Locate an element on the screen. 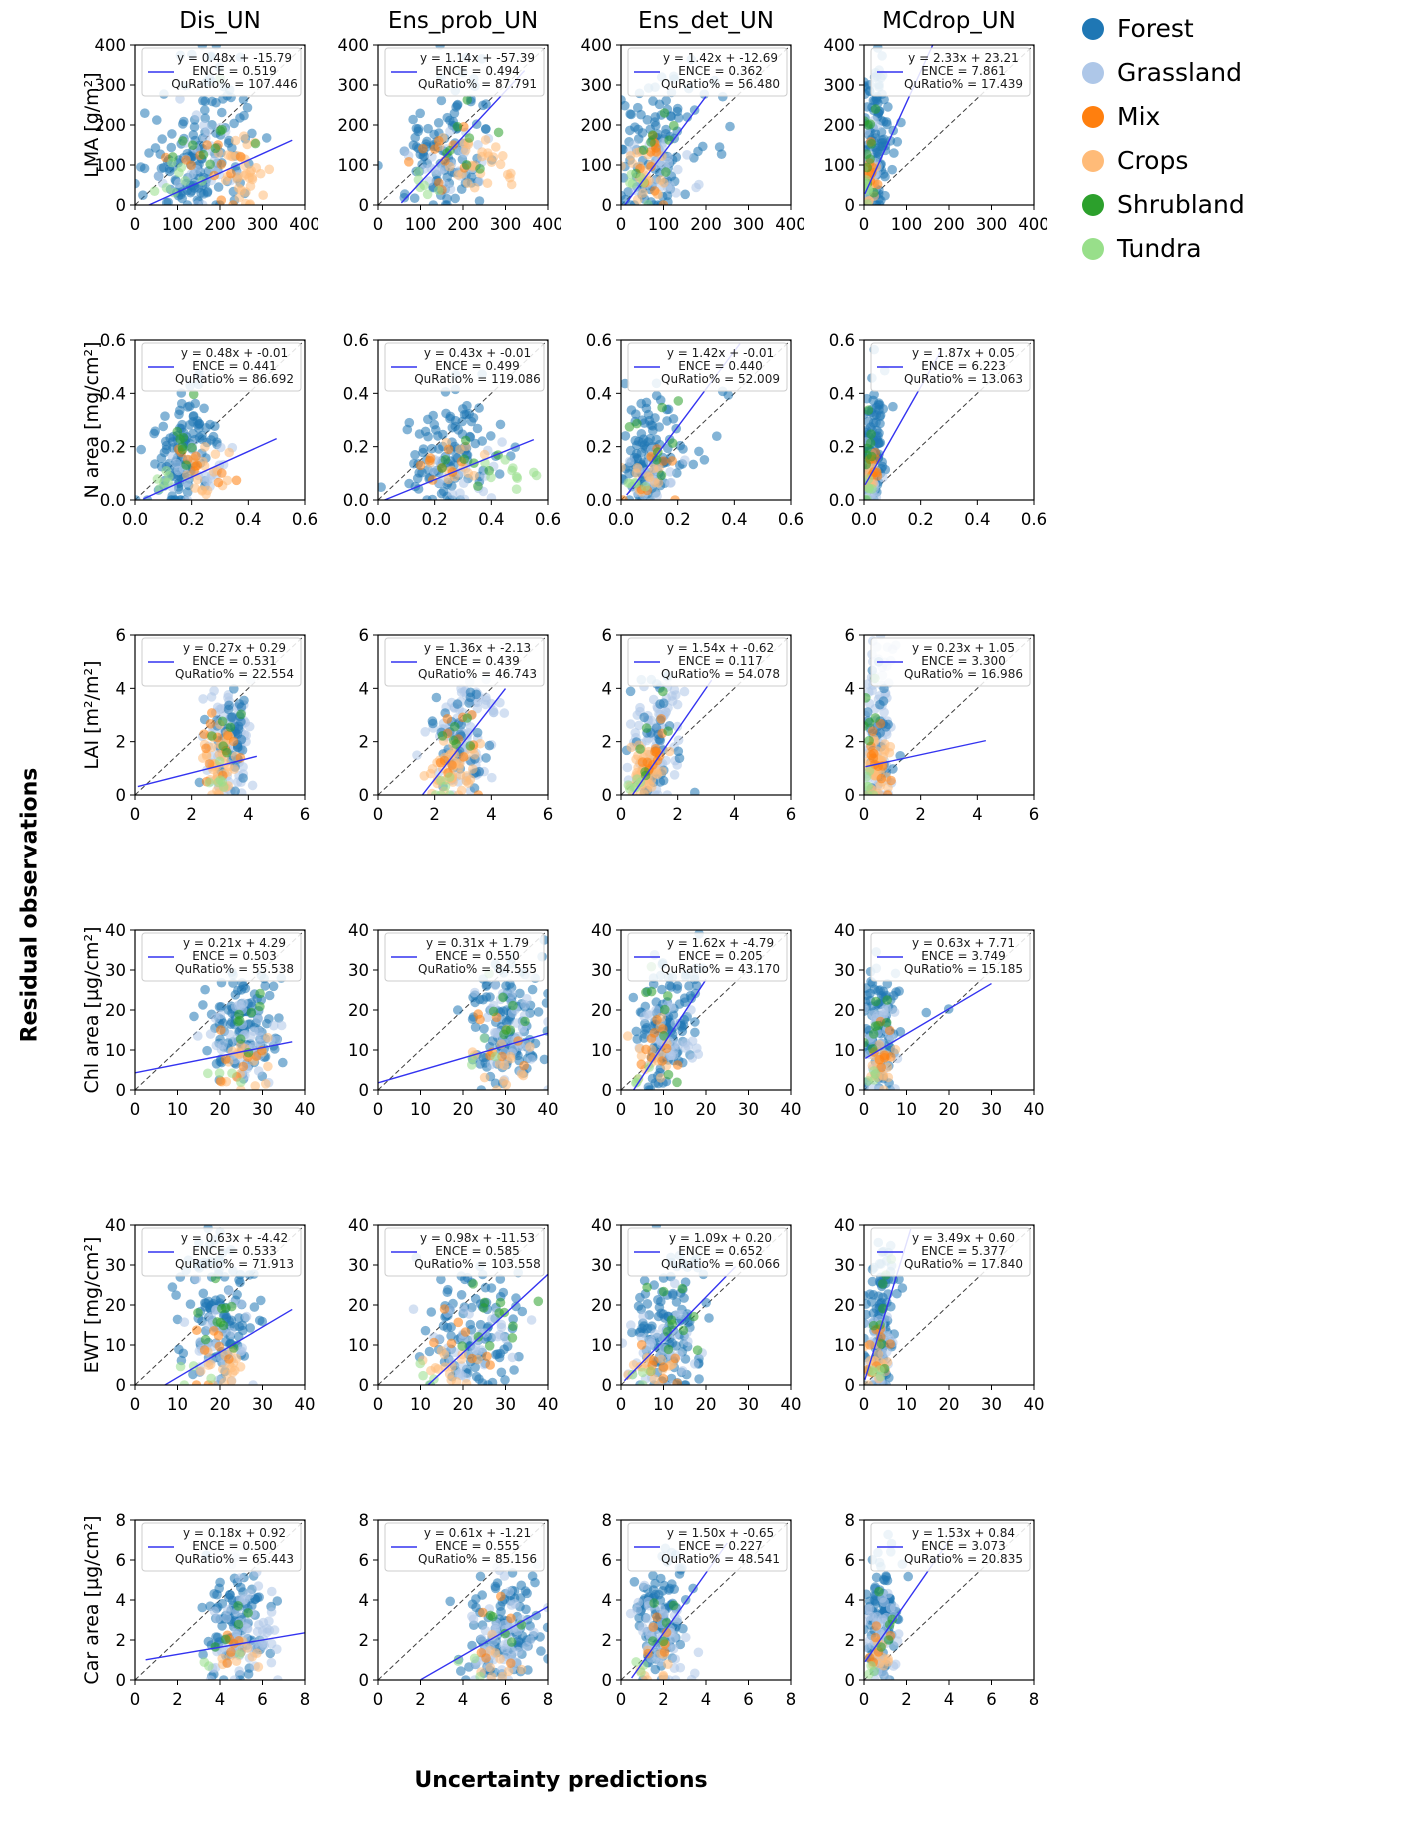 Image resolution: width=1417 pixels, height=1828 pixels. x-tick-label: 300 is located at coordinates (506, 224).